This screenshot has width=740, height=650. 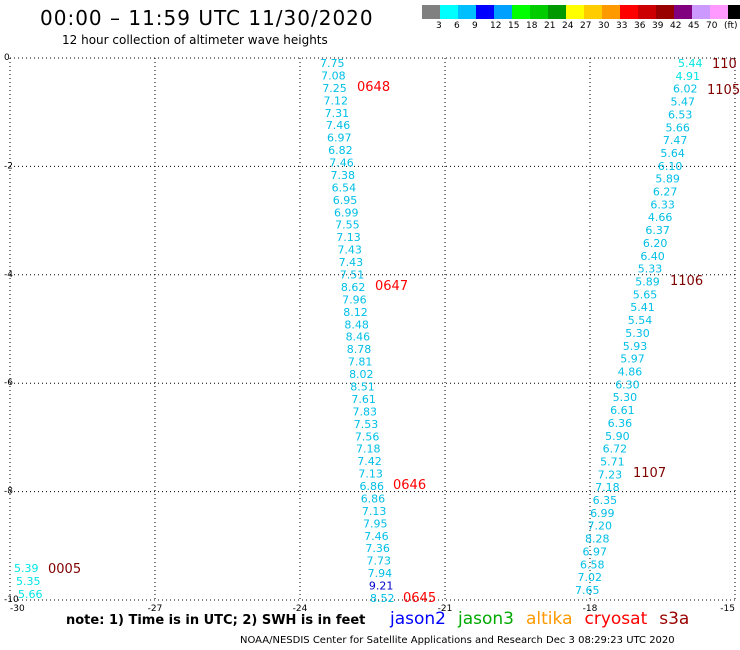 What do you see at coordinates (640, 320) in the screenshot?
I see `wave-height-value: 5.54` at bounding box center [640, 320].